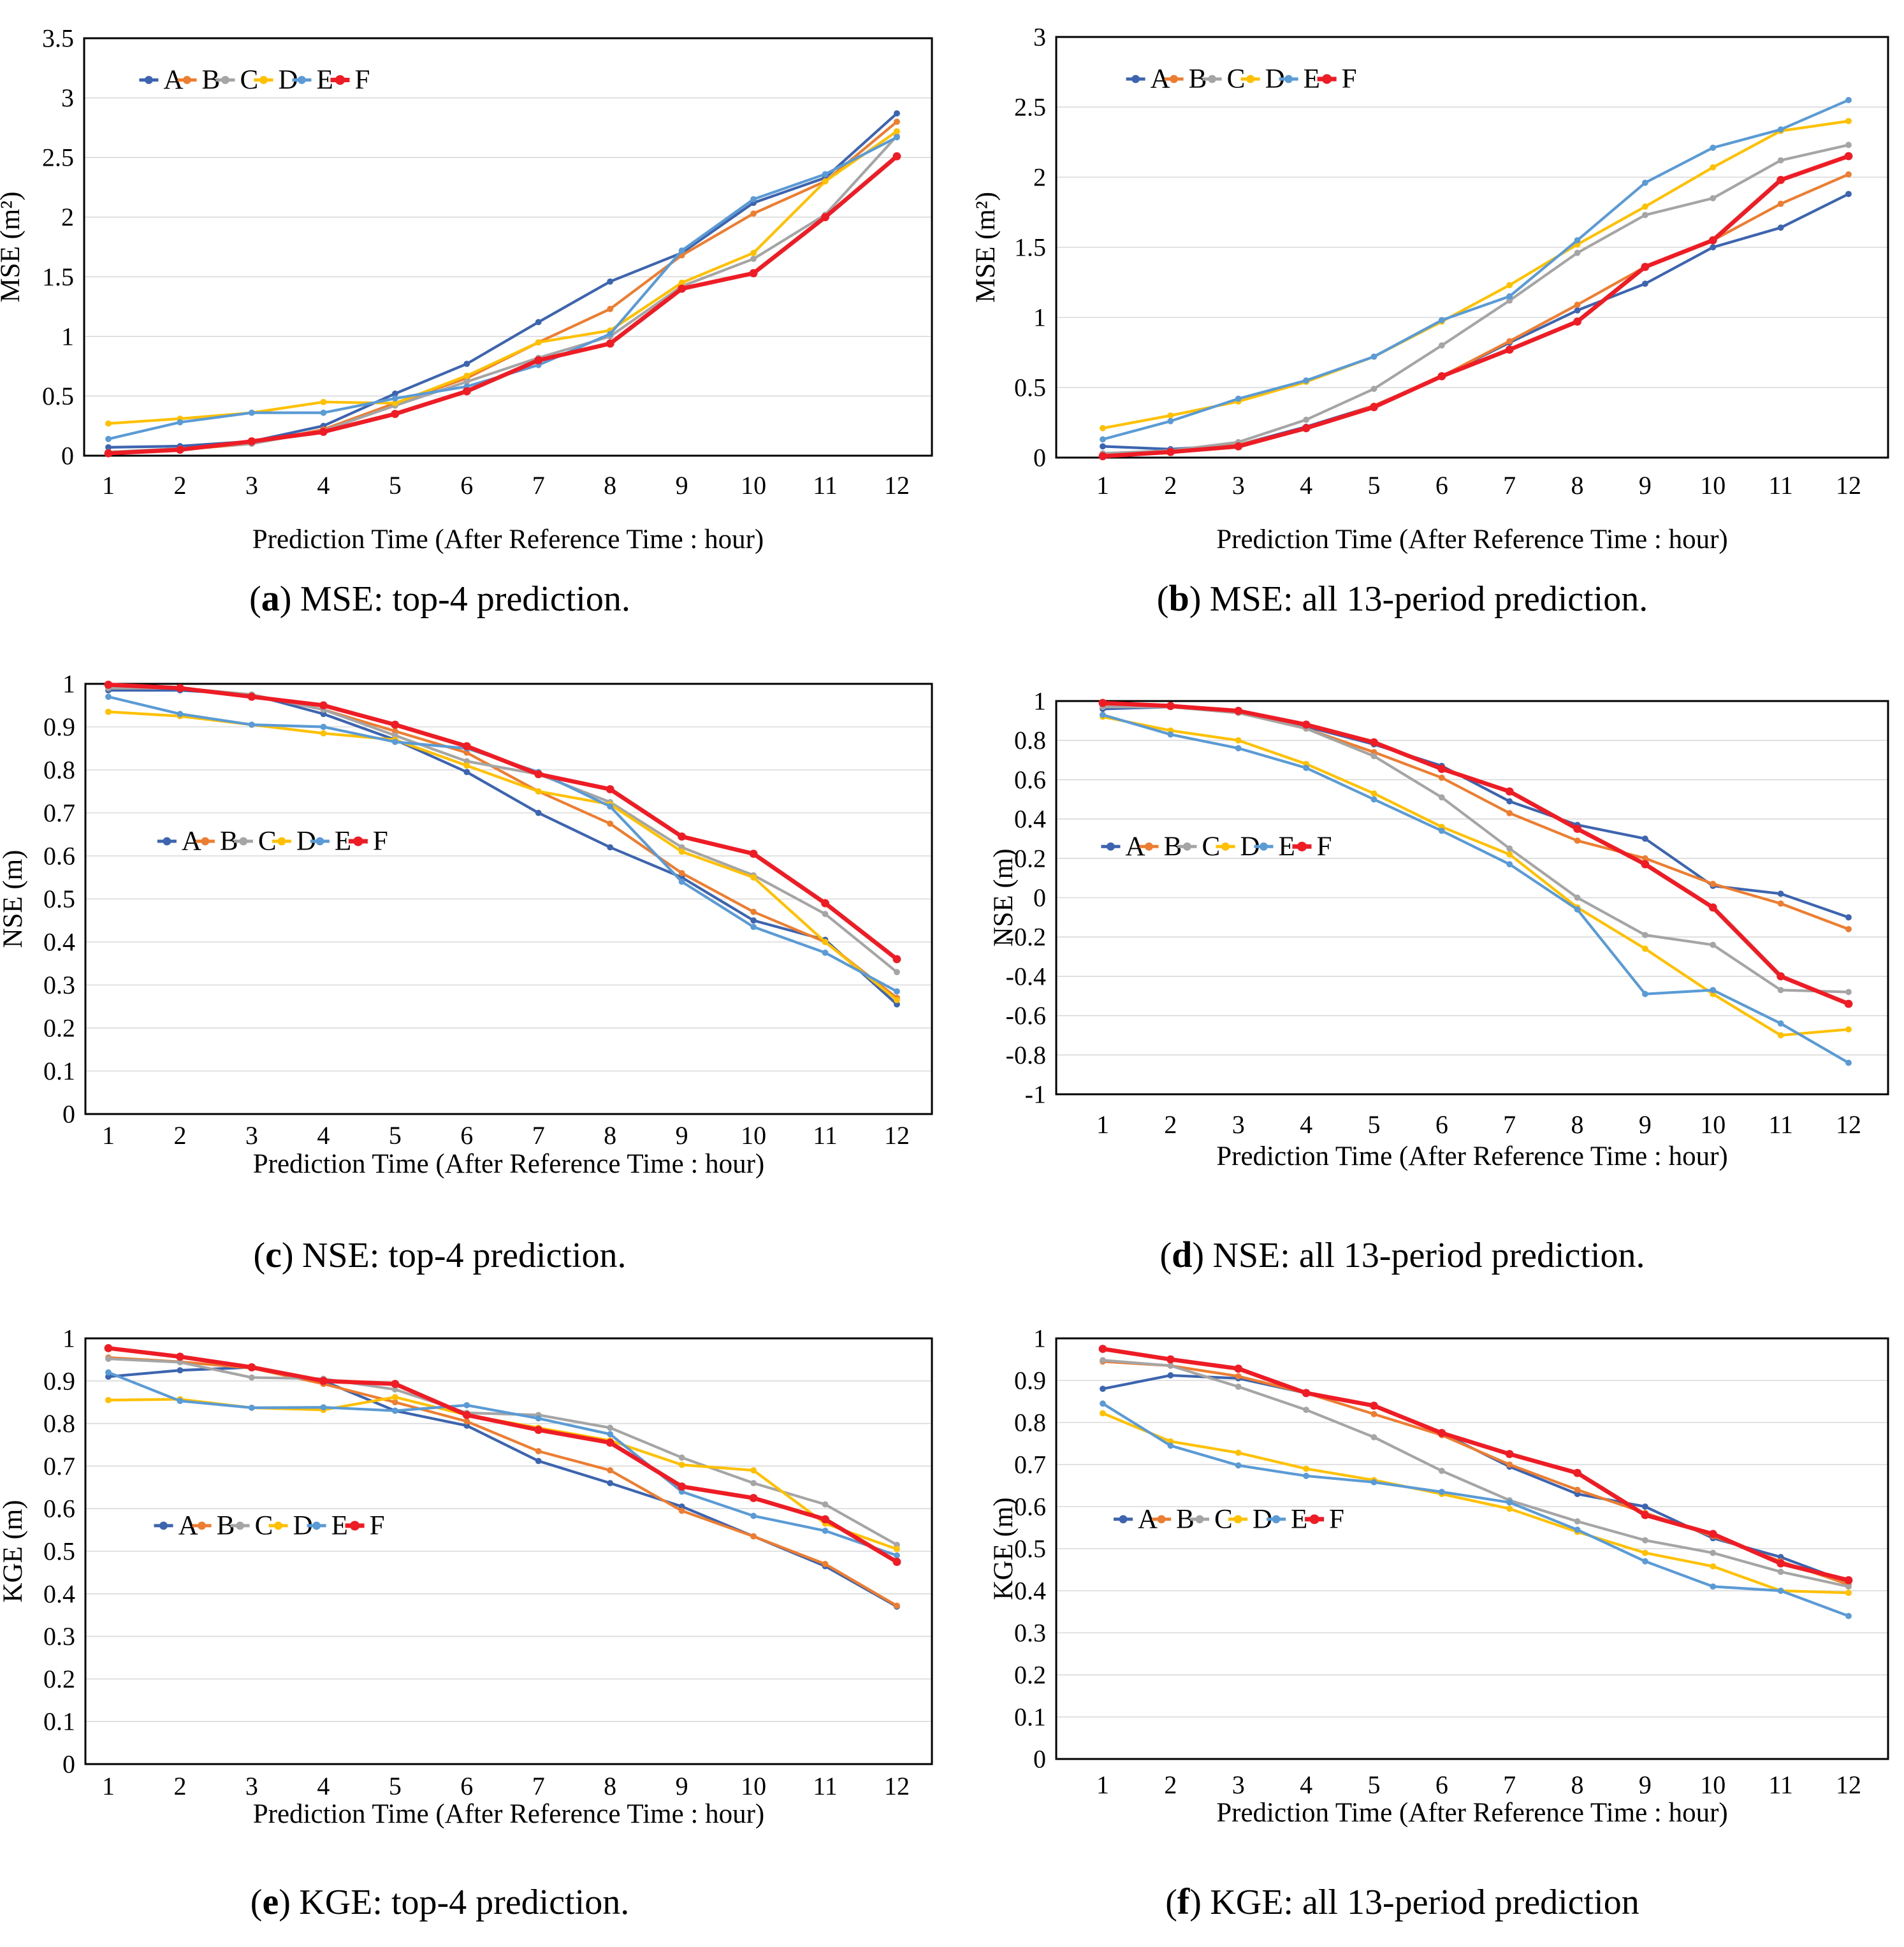  Describe the element at coordinates (59, 1551) in the screenshot. I see `y-tick-labels: 1 0.9 0.8 0.7 0.6 0.5 0.4 0.3 0.2 0.1 0` at that location.